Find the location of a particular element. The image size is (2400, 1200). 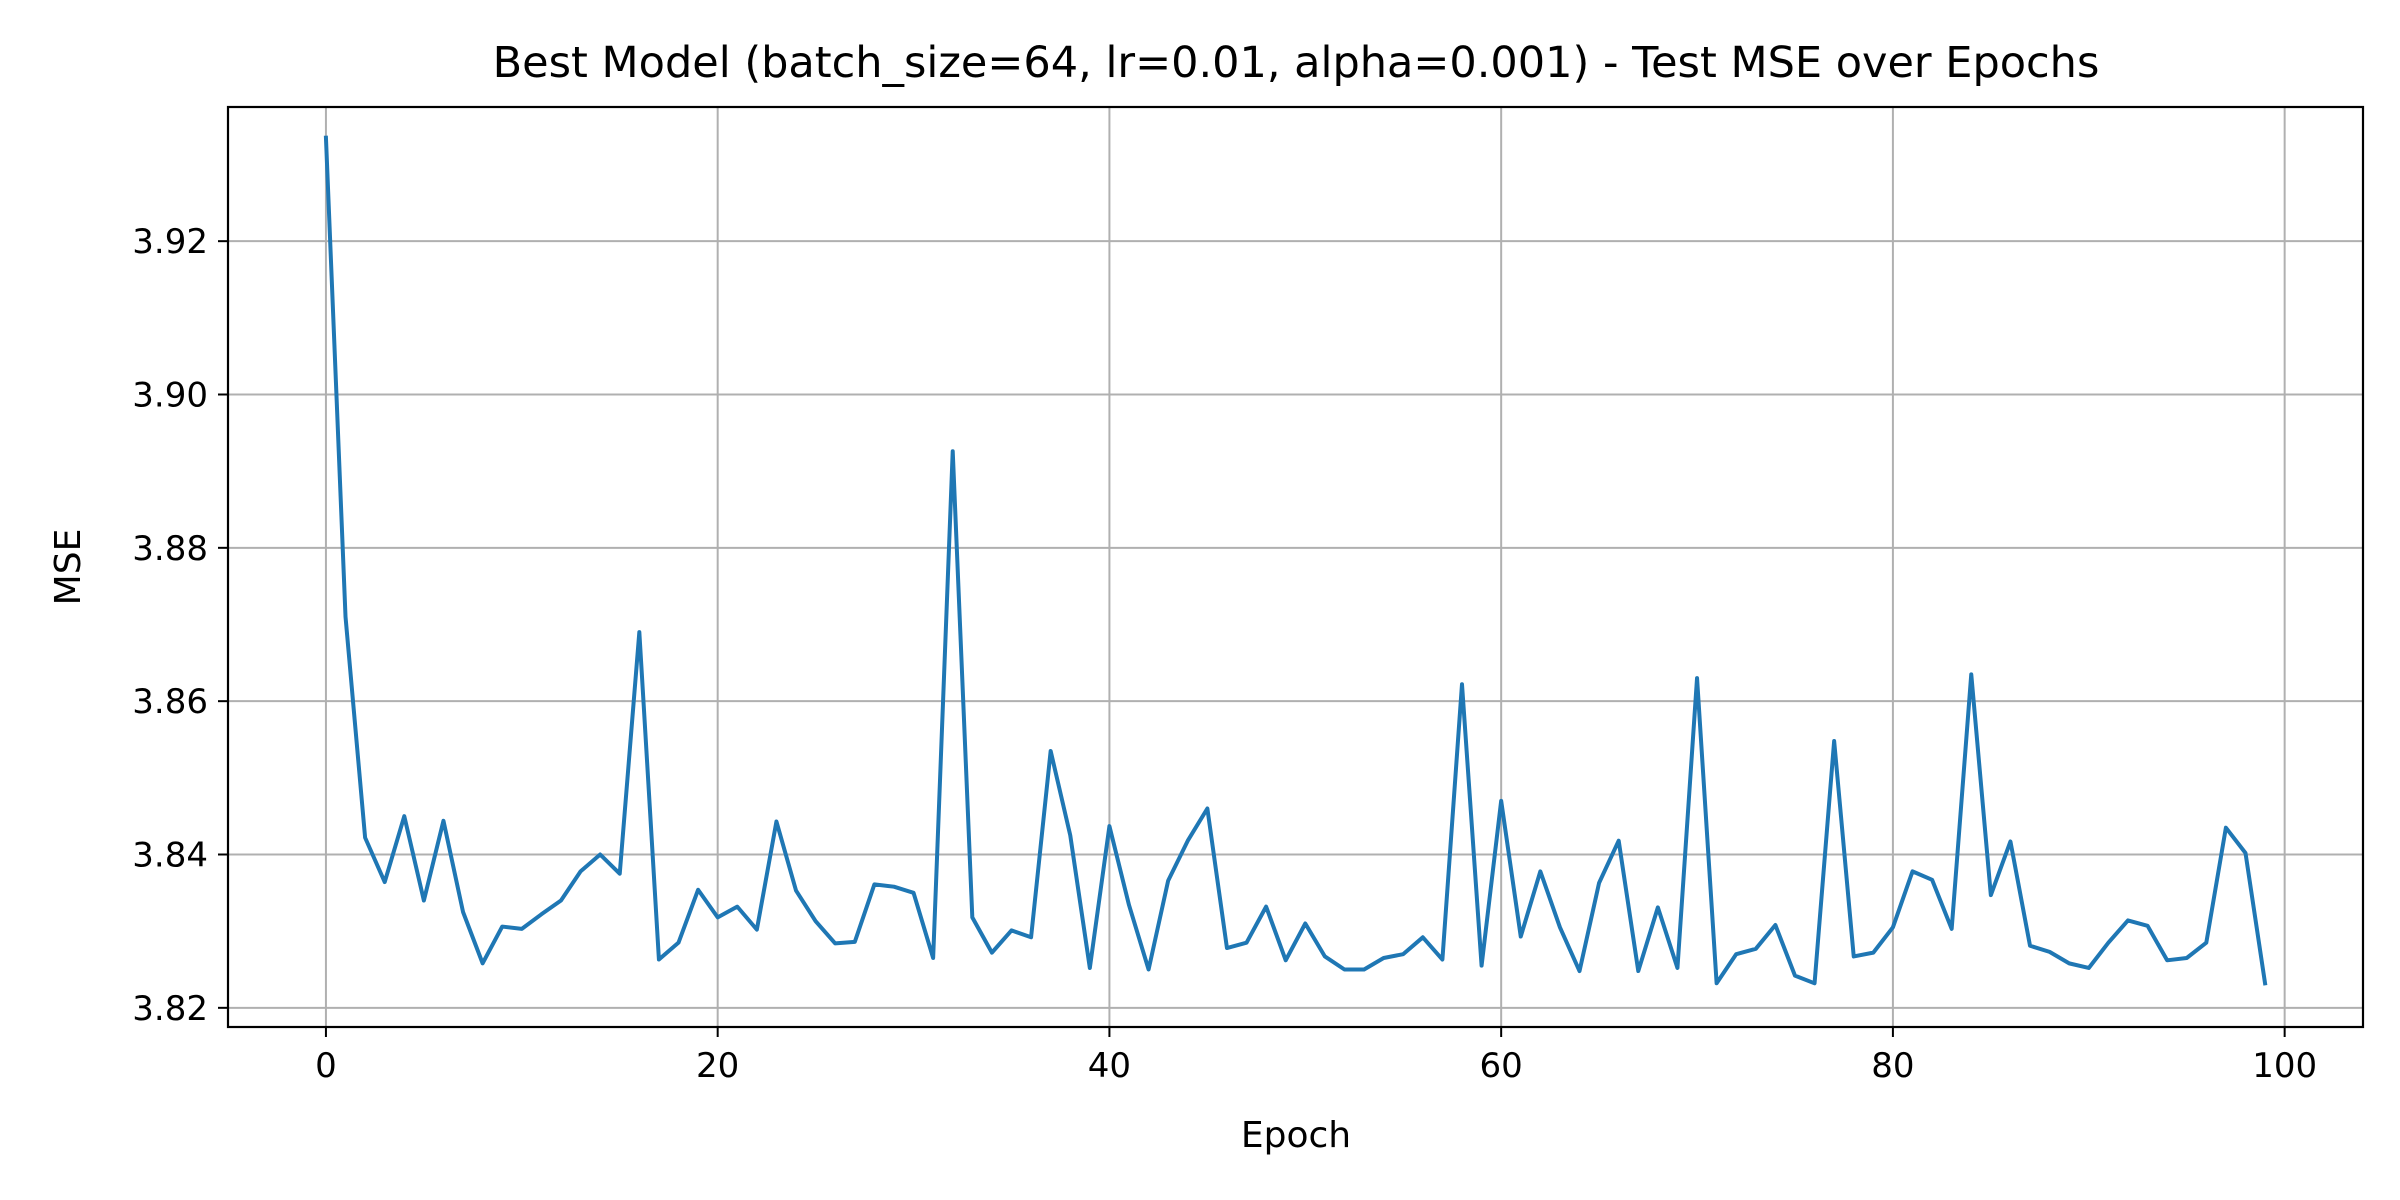

y-tick-label: 3.92 is located at coordinates (170, 242).